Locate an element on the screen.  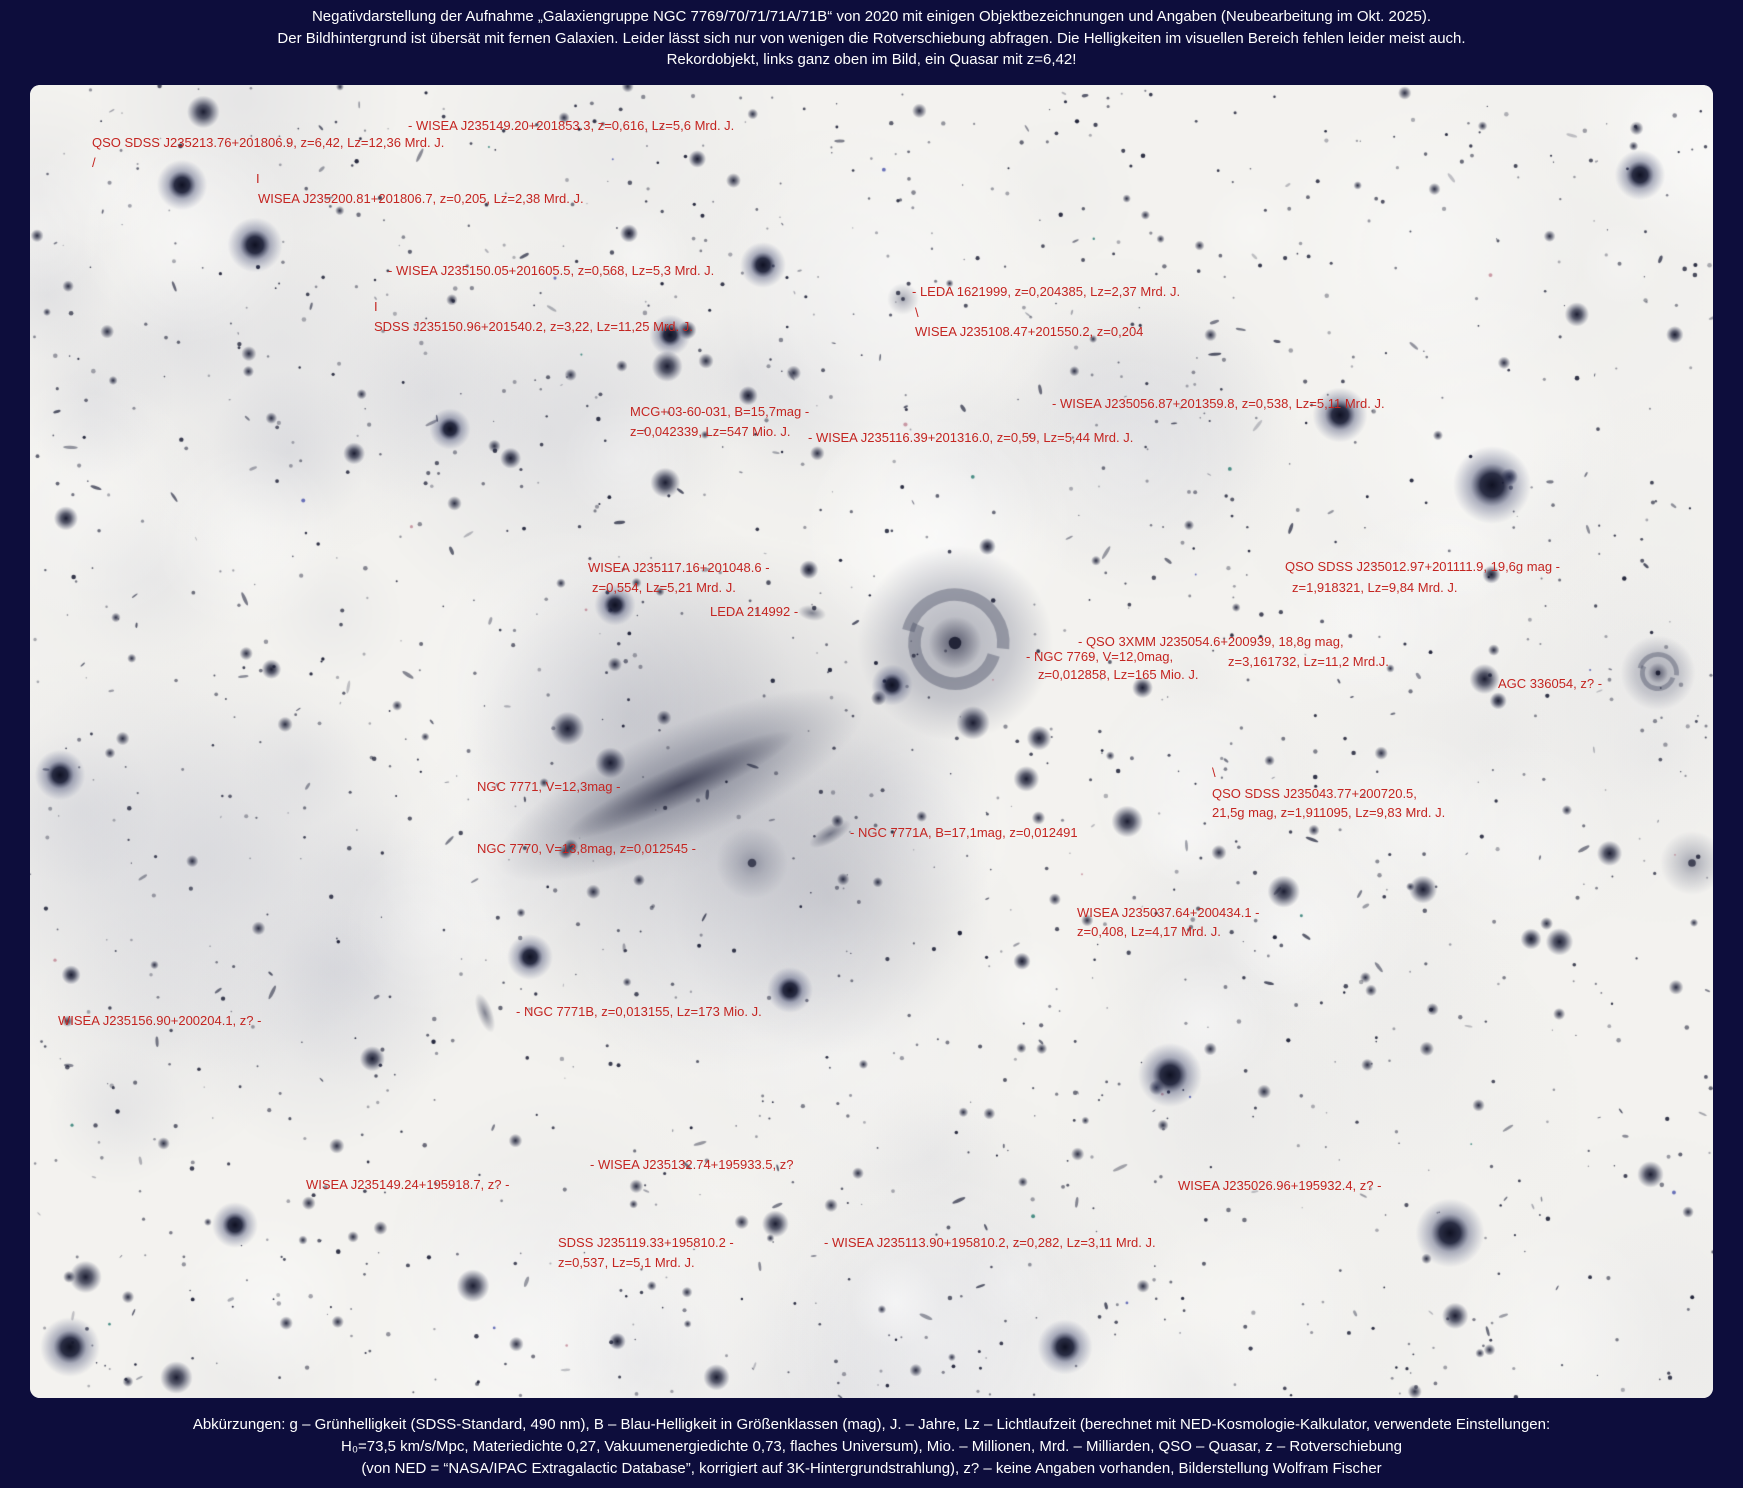
object-label: z=0,537, Lz=5,1 Mrd. J. is located at coordinates (626, 1262).